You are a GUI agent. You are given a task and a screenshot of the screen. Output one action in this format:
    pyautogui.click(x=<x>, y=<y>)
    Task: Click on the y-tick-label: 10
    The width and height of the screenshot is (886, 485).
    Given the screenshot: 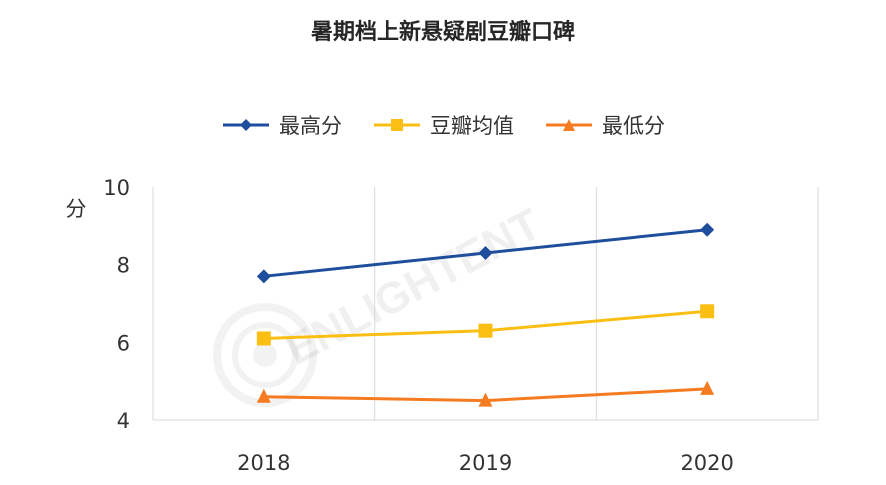 What is the action you would take?
    pyautogui.click(x=116, y=188)
    